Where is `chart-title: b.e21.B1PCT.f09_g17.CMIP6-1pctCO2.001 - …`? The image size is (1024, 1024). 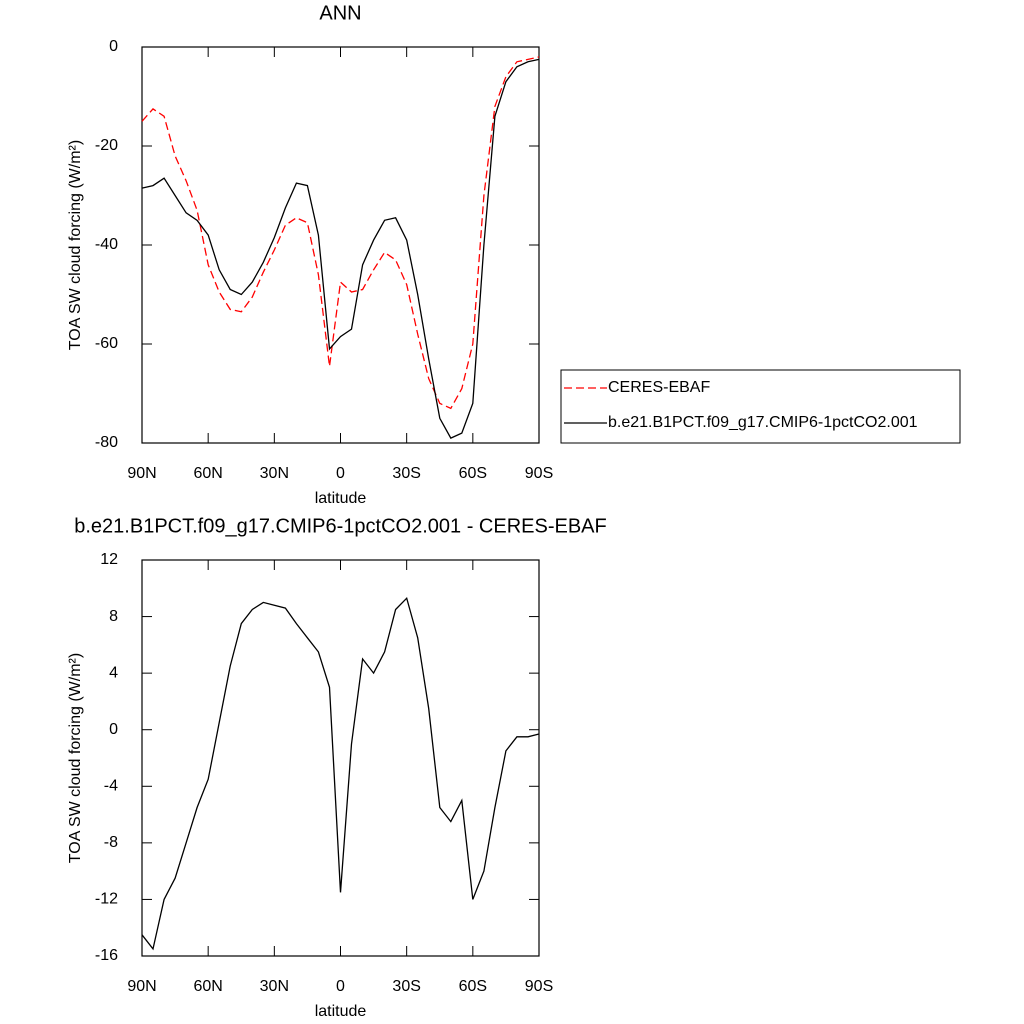
chart-title: b.e21.B1PCT.f09_g17.CMIP6-1pctCO2.001 - … is located at coordinates (340, 526).